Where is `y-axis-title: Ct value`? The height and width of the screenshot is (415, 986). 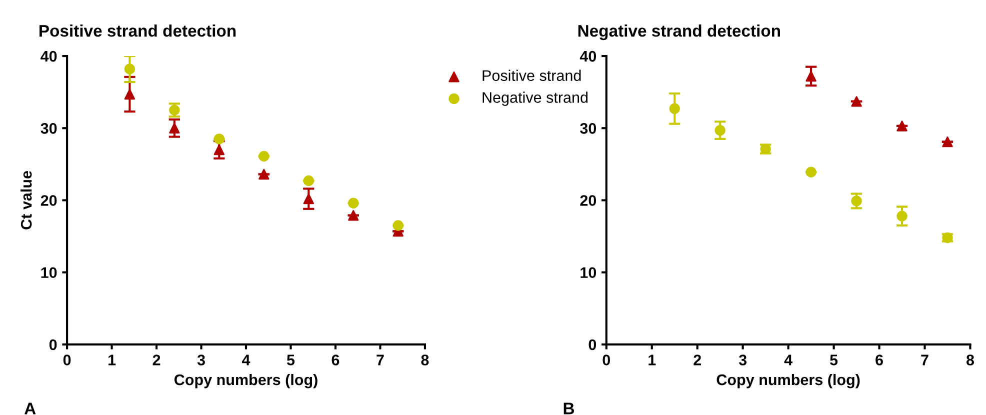 y-axis-title: Ct value is located at coordinates (26, 200).